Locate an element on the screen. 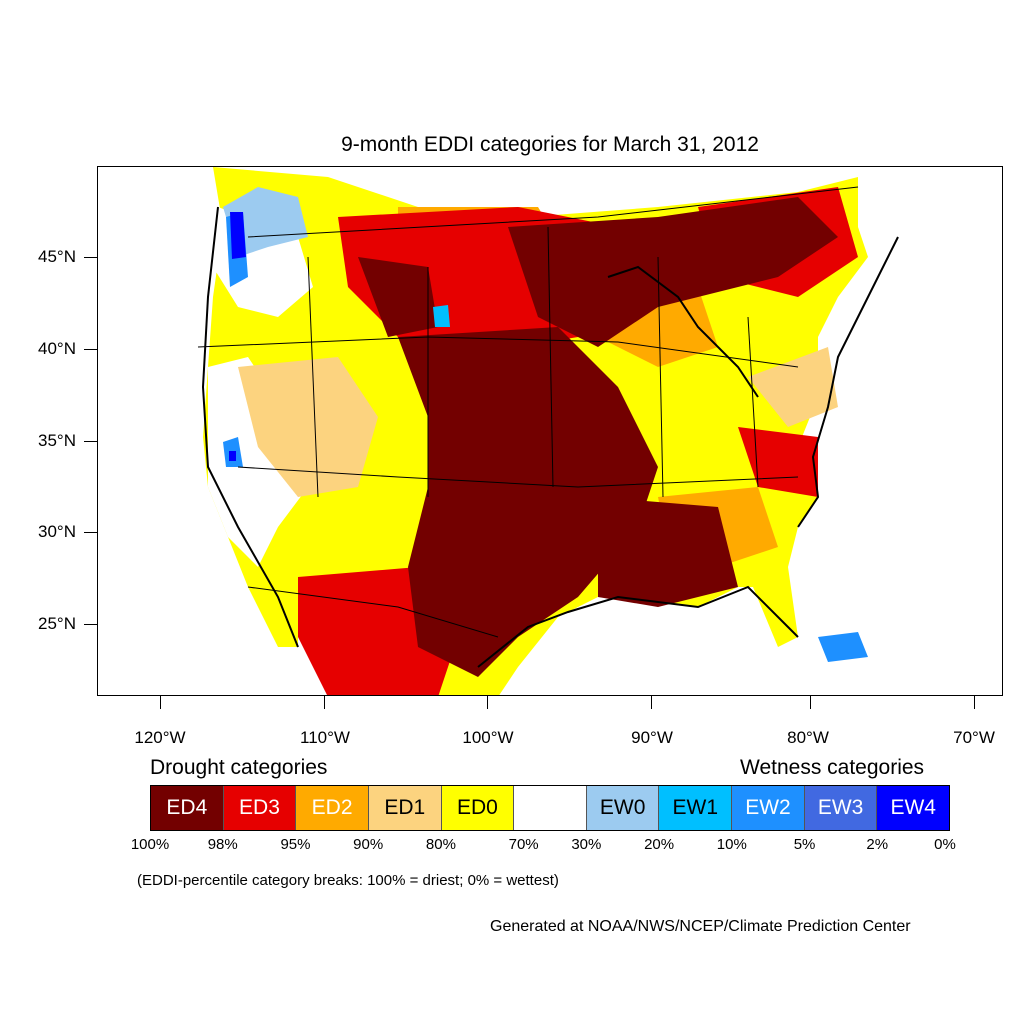  wetness-heading: Wetness categories is located at coordinates (832, 767).